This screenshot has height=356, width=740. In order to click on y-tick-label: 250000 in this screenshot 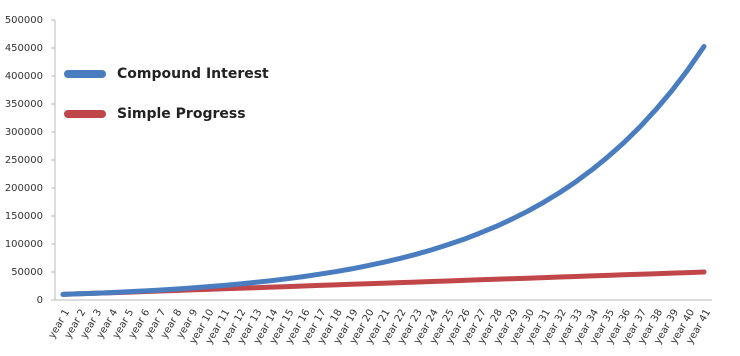, I will do `click(24, 160)`.